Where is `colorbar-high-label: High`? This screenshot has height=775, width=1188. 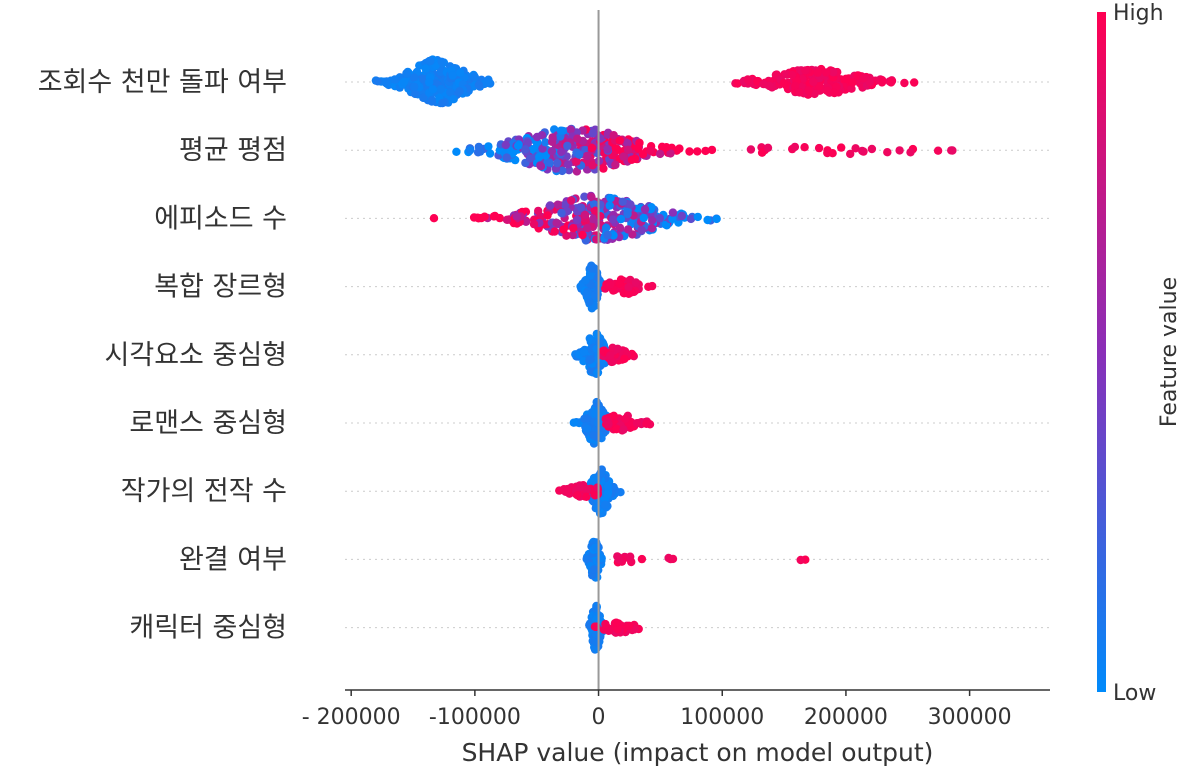
colorbar-high-label: High is located at coordinates (1138, 13).